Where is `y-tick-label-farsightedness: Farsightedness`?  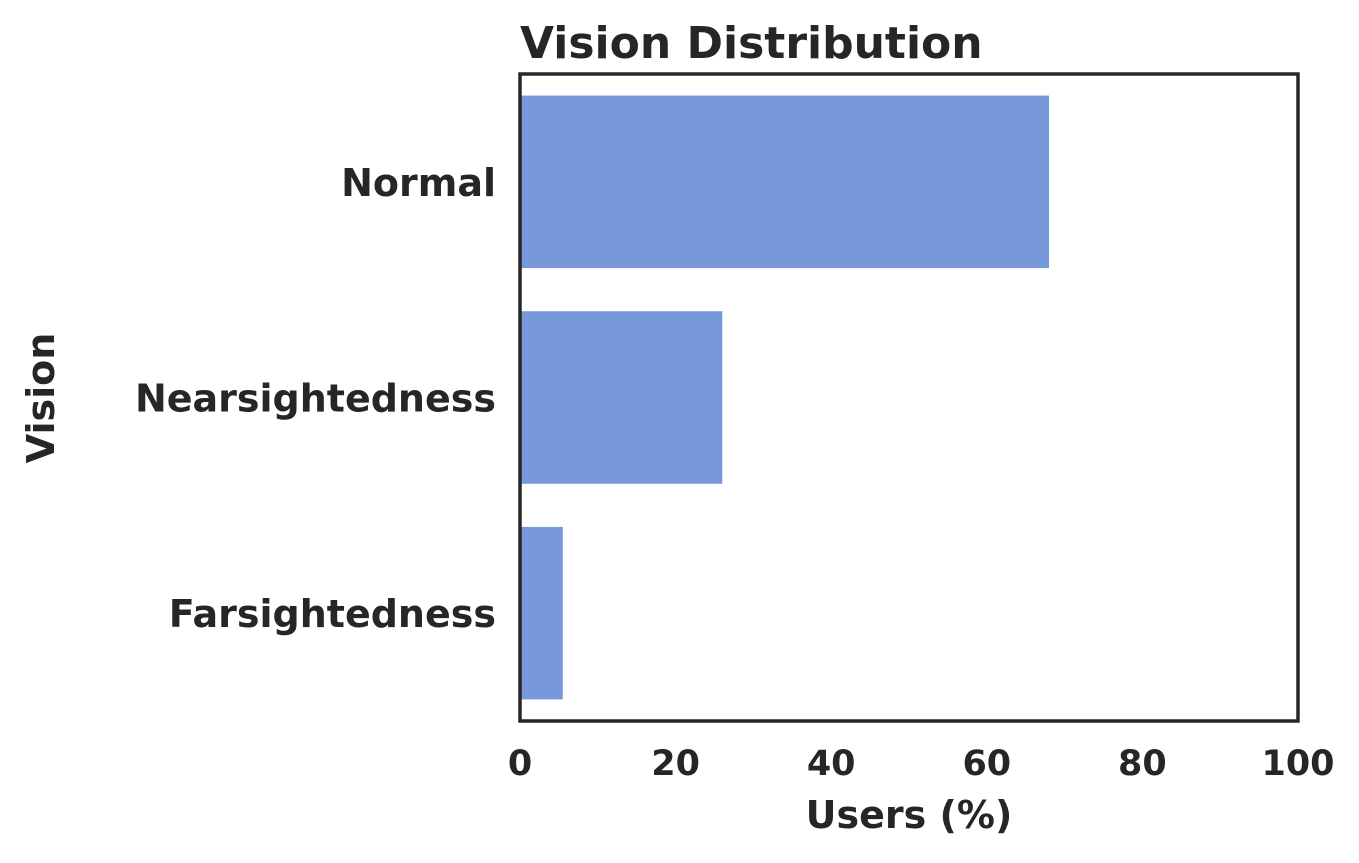
y-tick-label-farsightedness: Farsightedness is located at coordinates (332, 614).